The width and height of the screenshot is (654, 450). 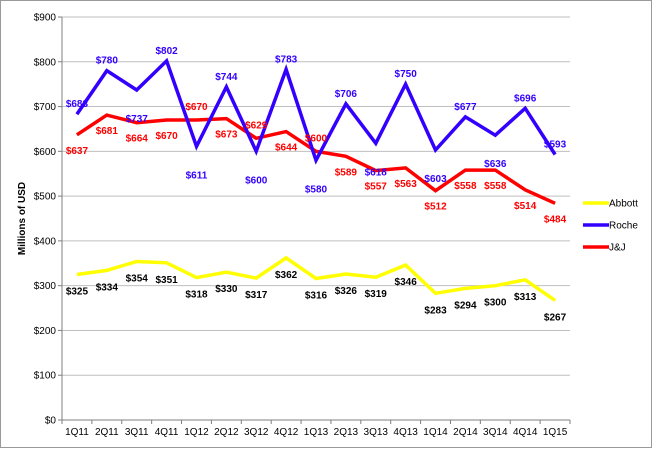 What do you see at coordinates (286, 275) in the screenshot?
I see `data-label-abbott: $362` at bounding box center [286, 275].